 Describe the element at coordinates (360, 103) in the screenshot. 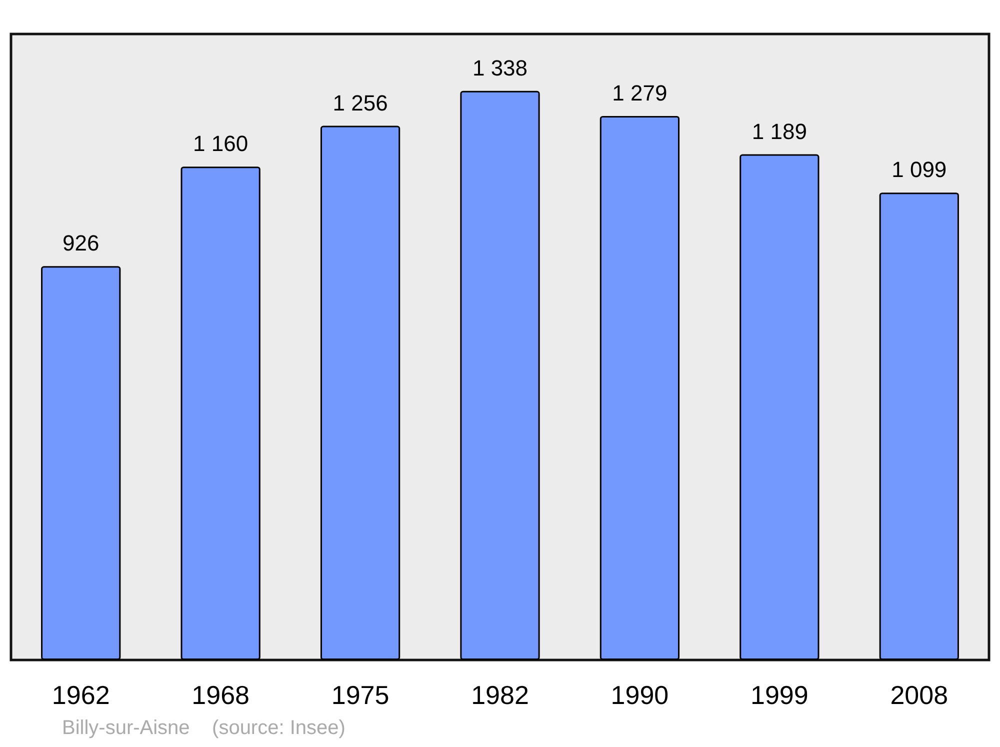

I see `data-label: 1 256` at that location.